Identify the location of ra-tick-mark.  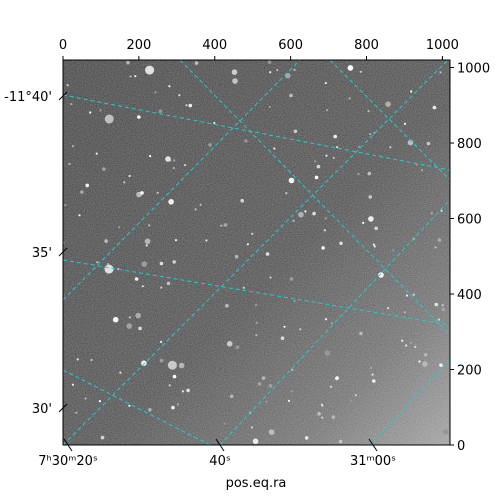
(68, 445).